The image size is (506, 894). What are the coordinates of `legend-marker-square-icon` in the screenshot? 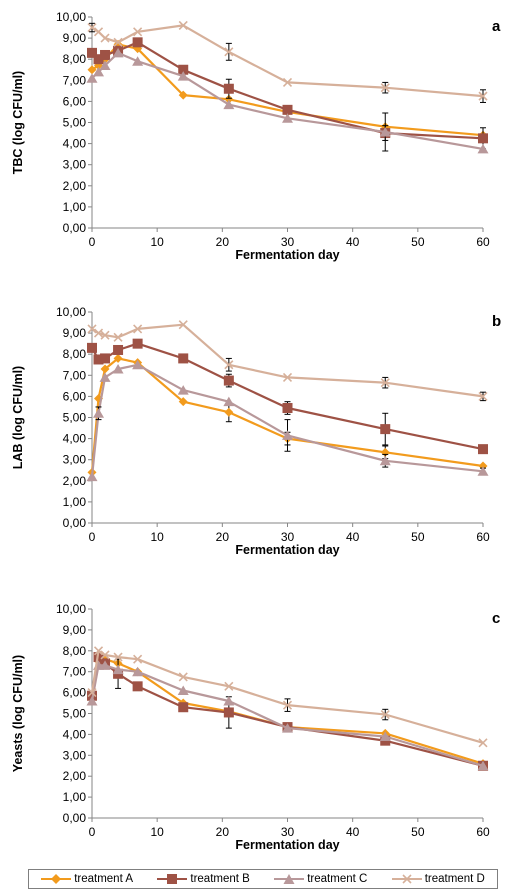 It's located at (172, 879).